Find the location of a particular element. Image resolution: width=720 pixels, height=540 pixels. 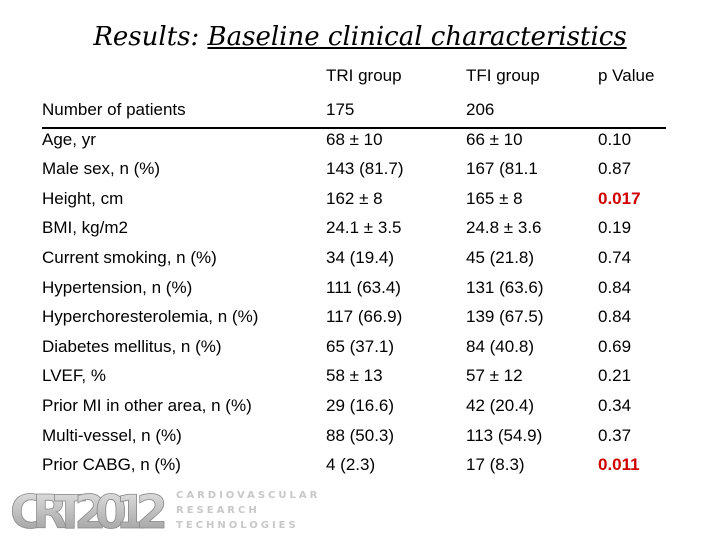

p-value: 0.10 is located at coordinates (615, 139).